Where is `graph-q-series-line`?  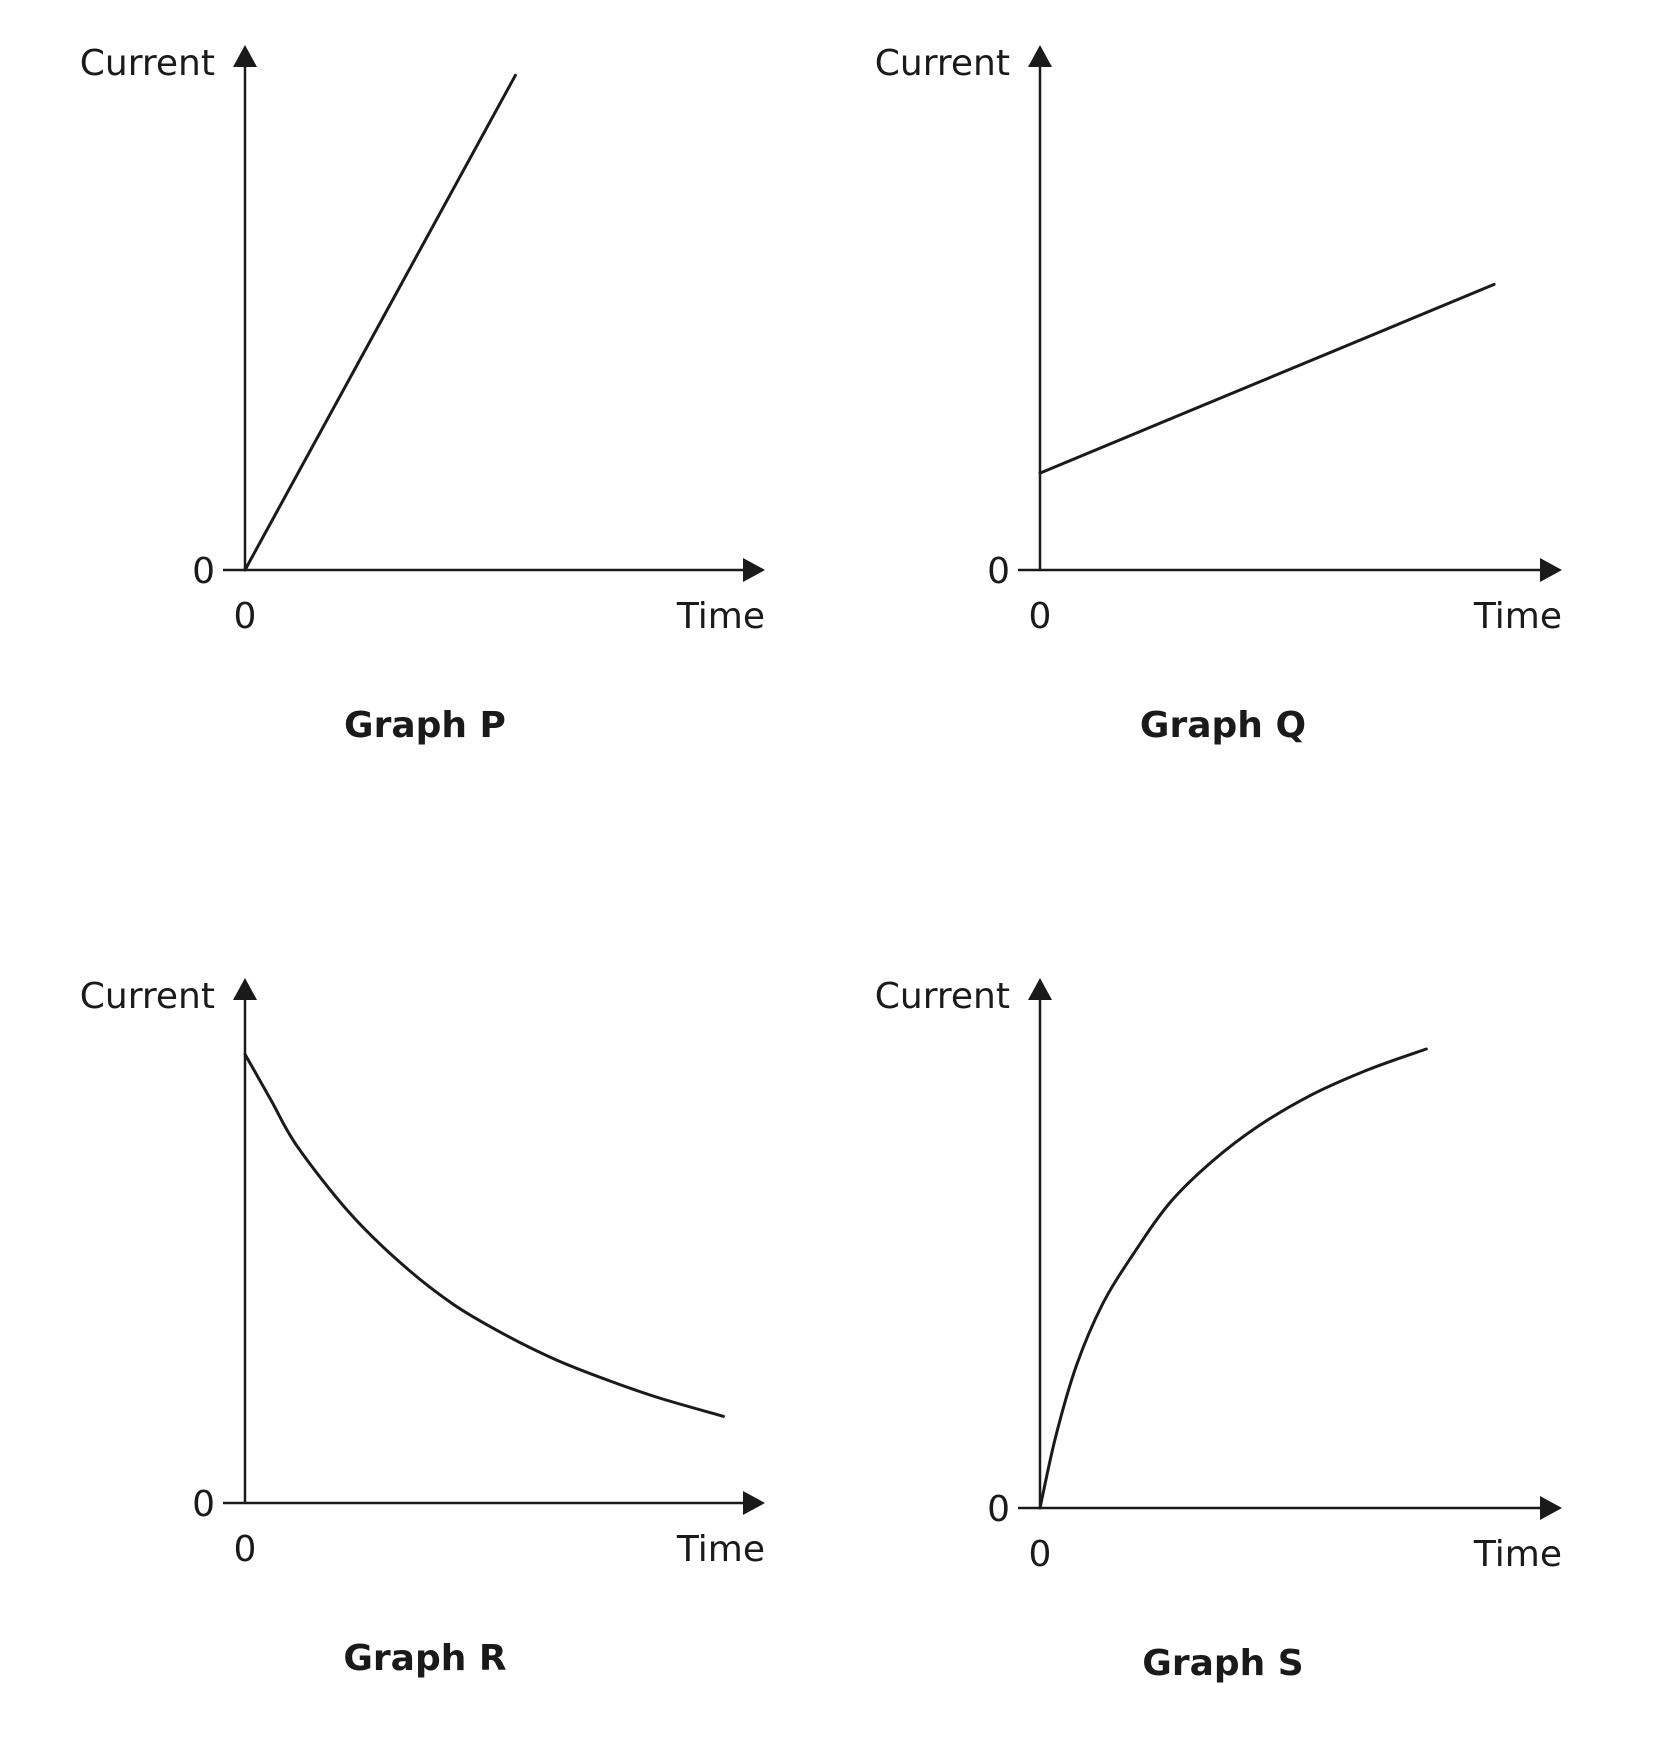 graph-q-series-line is located at coordinates (1267, 378).